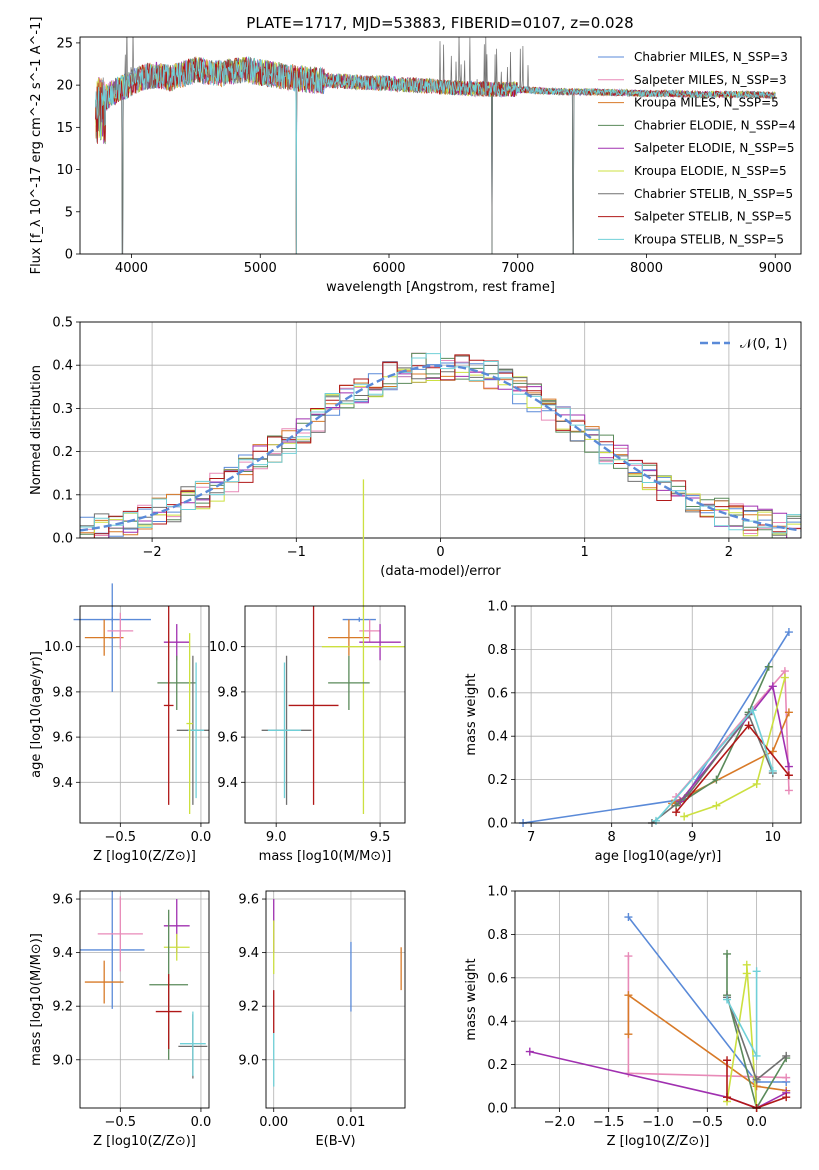 This screenshot has width=819, height=1170. Describe the element at coordinates (227, 692) in the screenshot. I see `y-tick-label: 9.8` at that location.